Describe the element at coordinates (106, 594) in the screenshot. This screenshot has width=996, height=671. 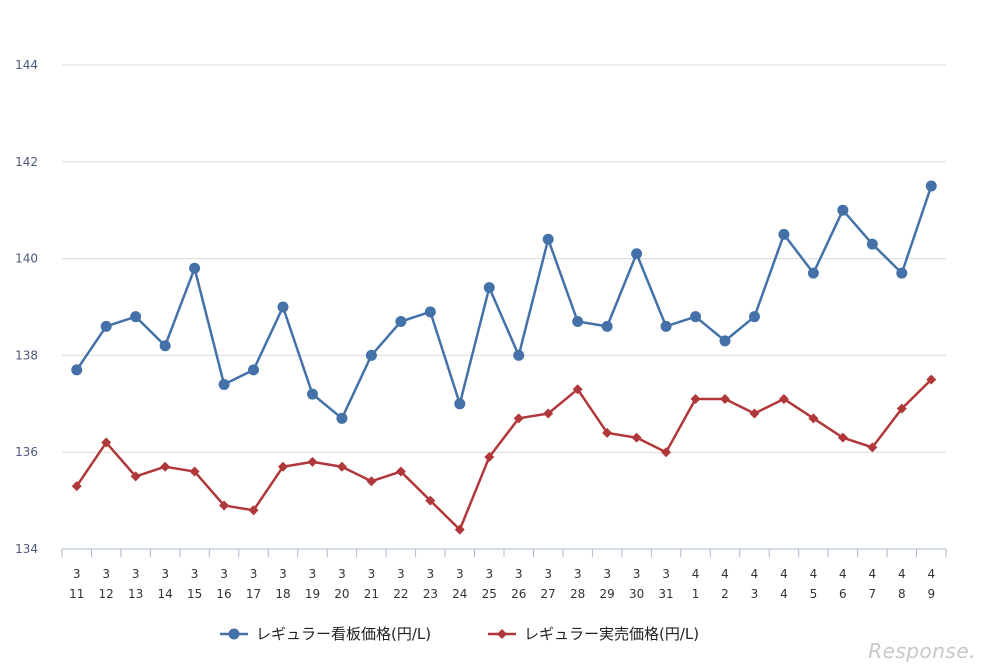
I see `x-tick-day: 12` at that location.